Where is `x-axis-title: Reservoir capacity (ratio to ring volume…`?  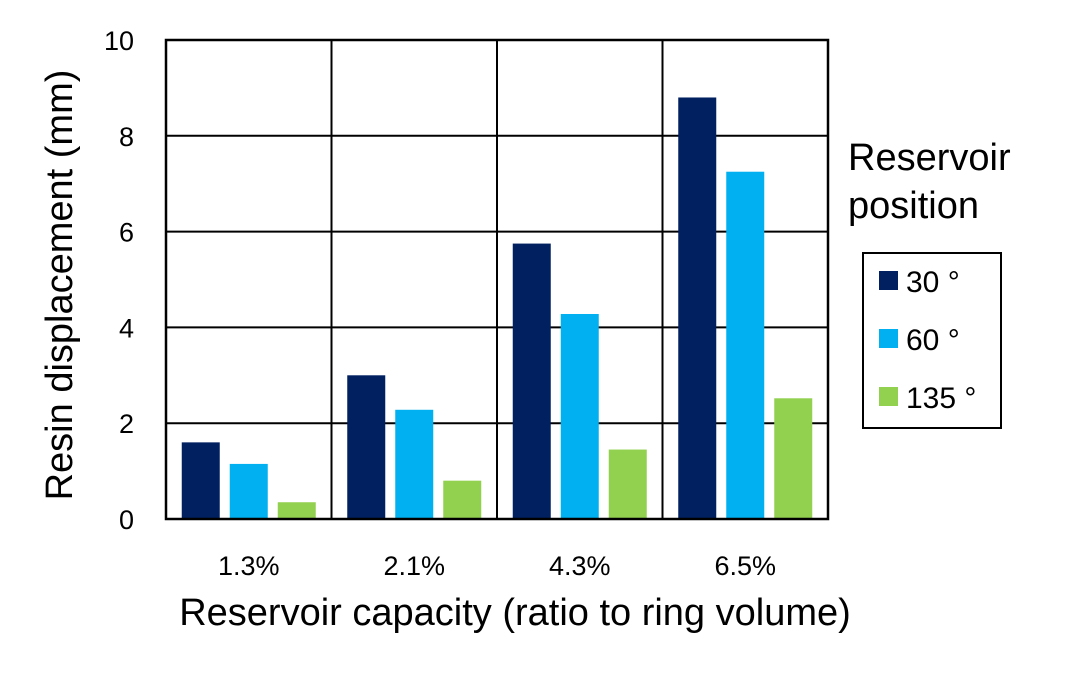
x-axis-title: Reservoir capacity (ratio to ring volume… is located at coordinates (515, 613).